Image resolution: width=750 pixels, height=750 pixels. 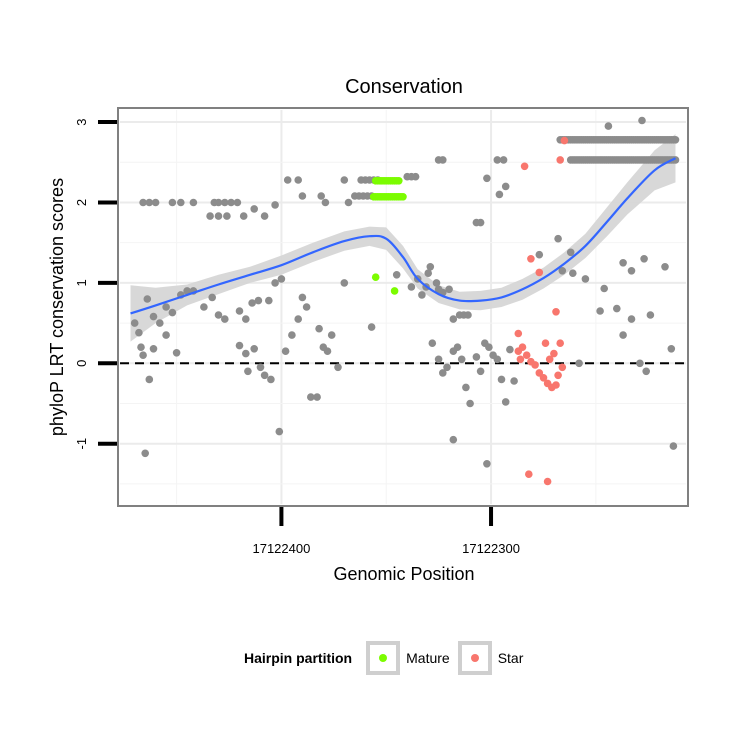 I want to click on legend-dot-star, so click(x=474, y=658).